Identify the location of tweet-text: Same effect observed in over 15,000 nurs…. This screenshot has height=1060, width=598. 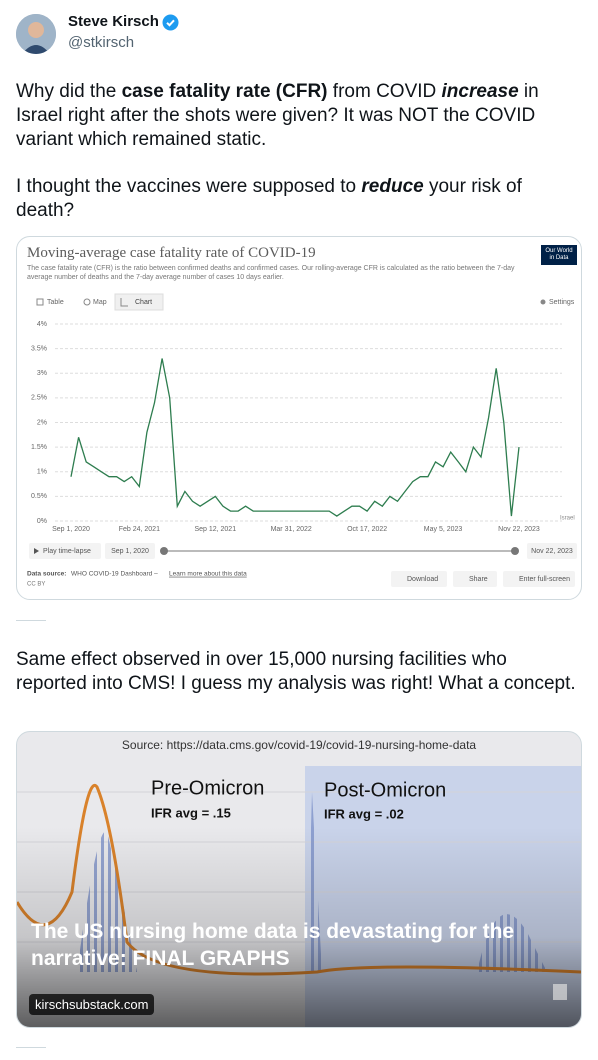
(299, 672).